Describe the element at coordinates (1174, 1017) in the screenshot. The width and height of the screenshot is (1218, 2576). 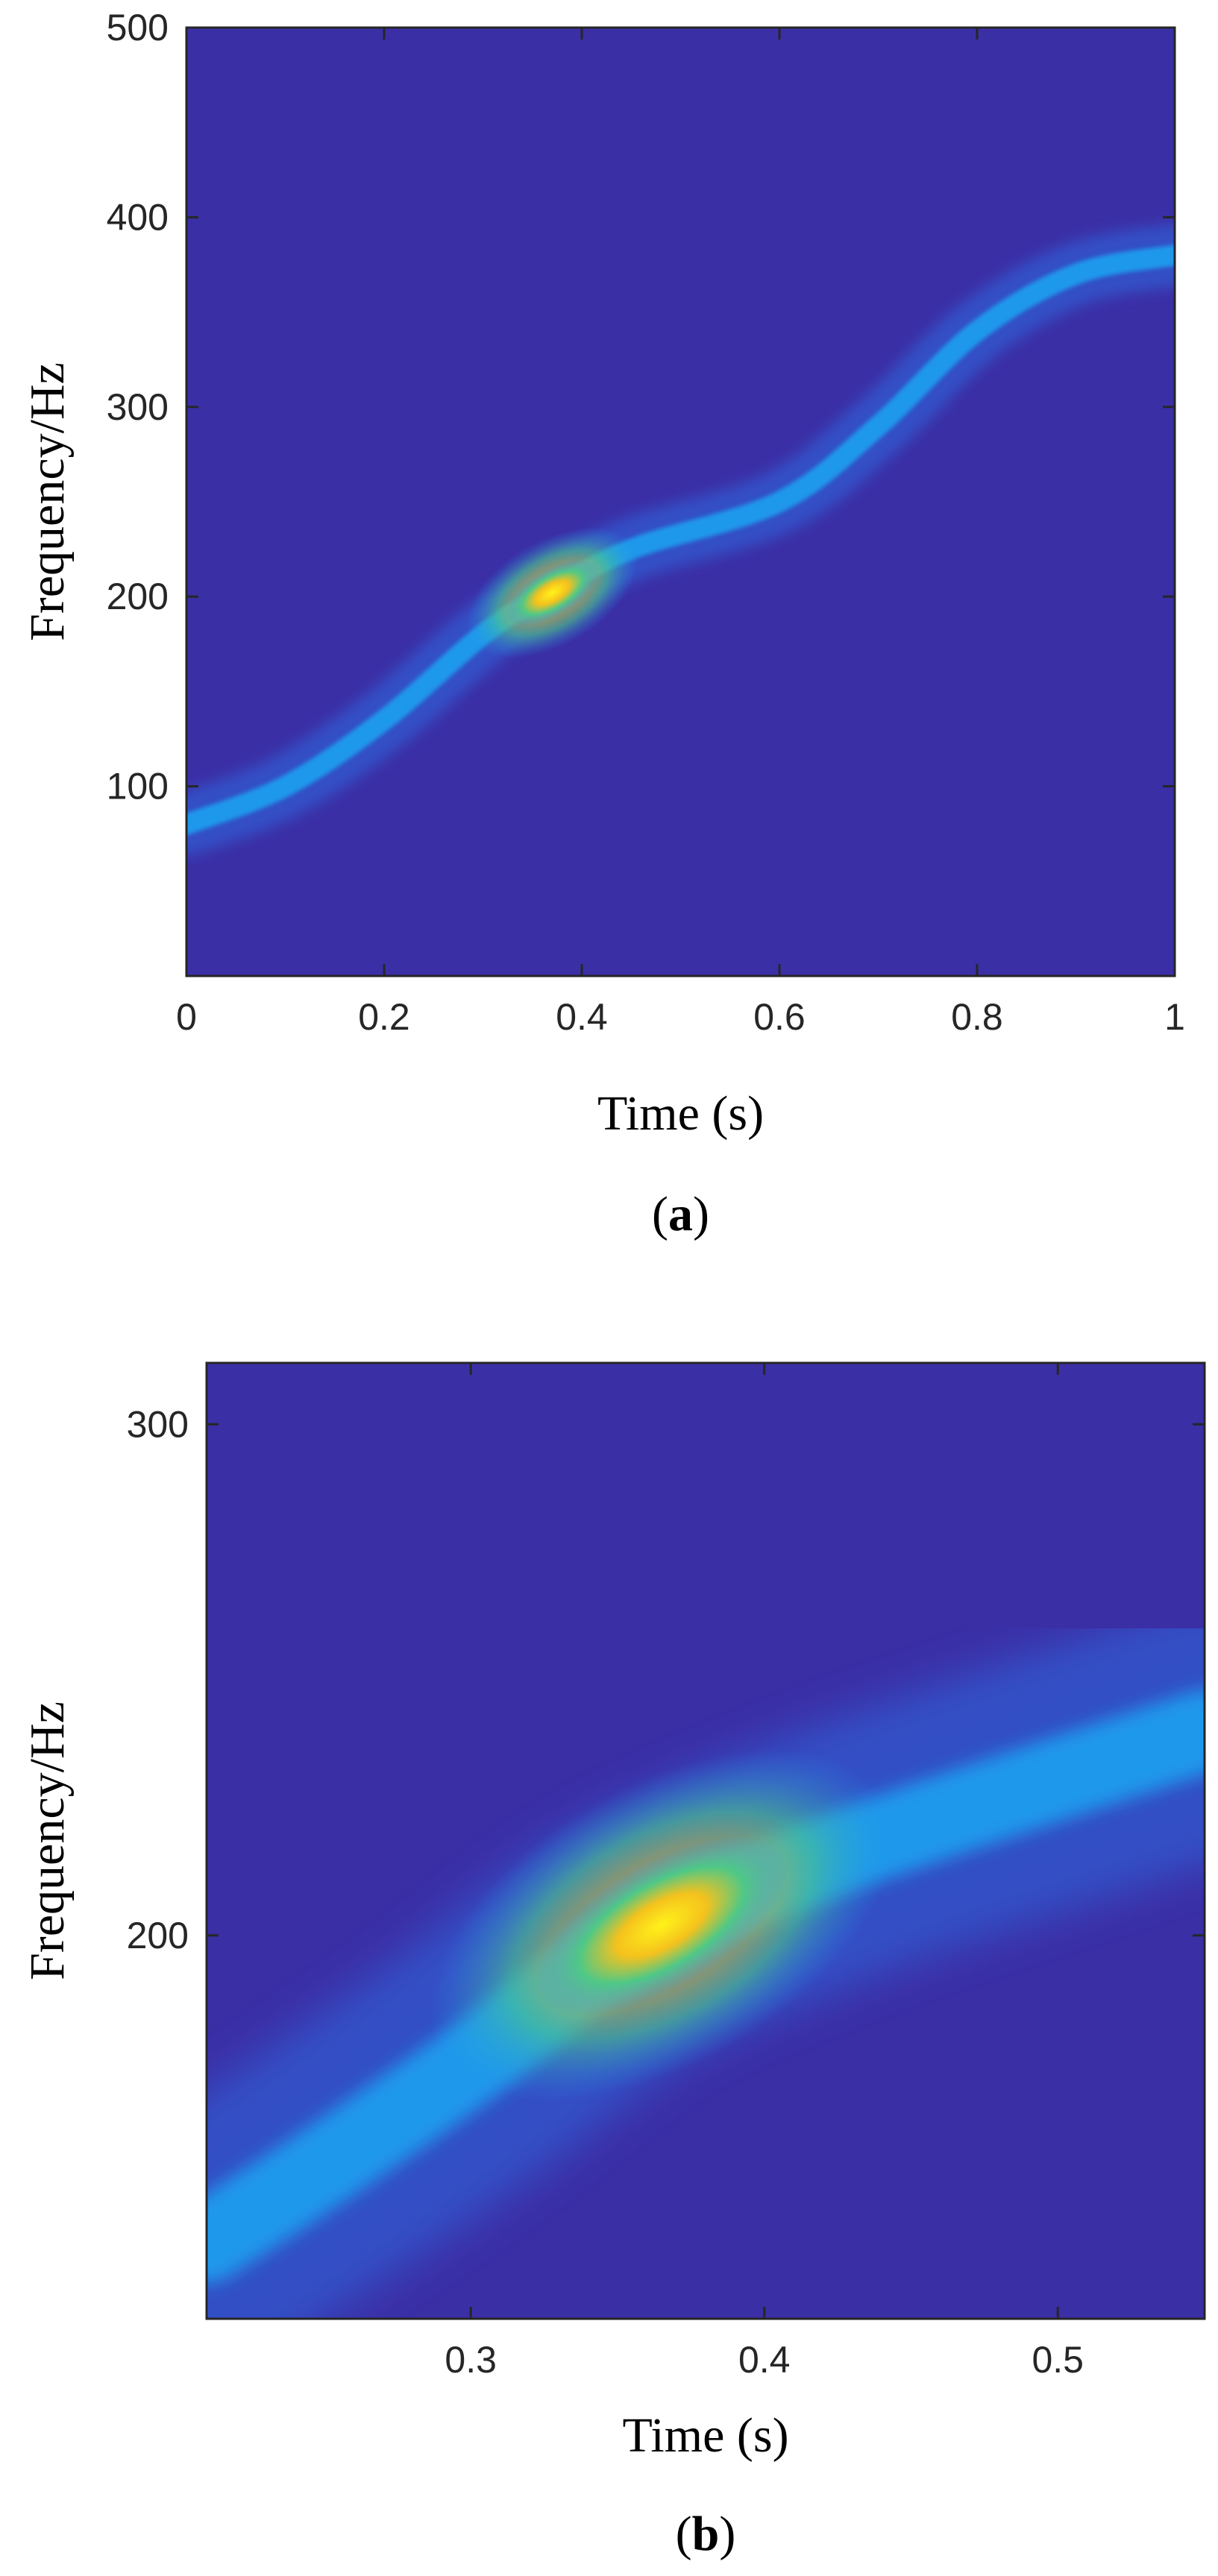
I see `x-tick-label-a-5: 1` at that location.